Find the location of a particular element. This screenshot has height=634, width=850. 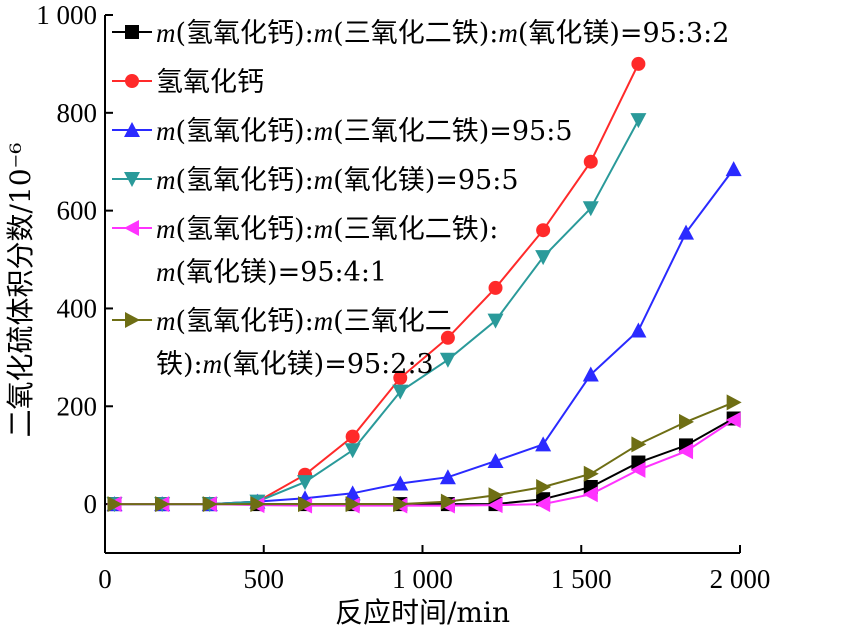

legend-label: m(氢氧化钙):m(三氧化二铁)=95:5 is located at coordinates (364, 131).